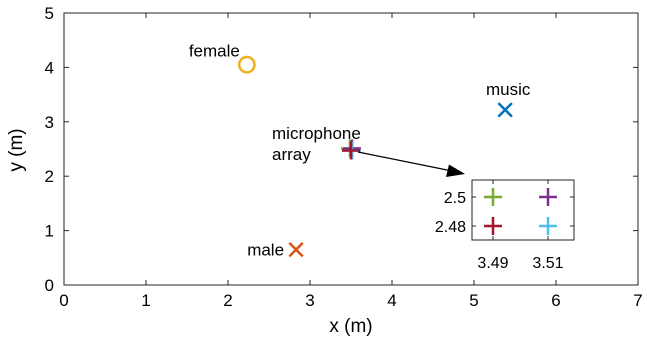 Image resolution: width=647 pixels, height=341 pixels. What do you see at coordinates (291, 154) in the screenshot?
I see `microphone-label-line2: array` at bounding box center [291, 154].